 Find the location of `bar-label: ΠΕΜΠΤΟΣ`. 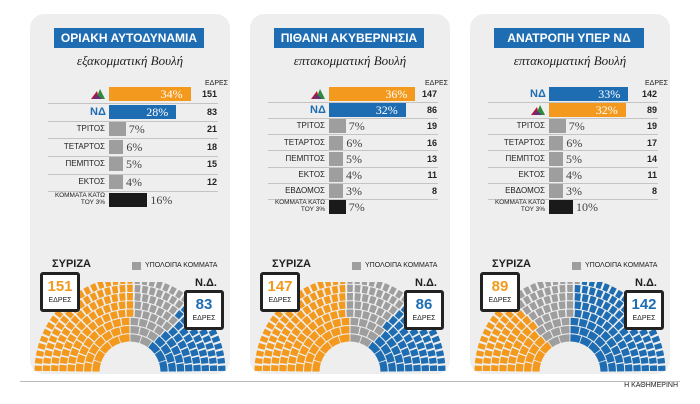

bar-label: ΠΕΜΠΤΟΣ is located at coordinates (305, 158).